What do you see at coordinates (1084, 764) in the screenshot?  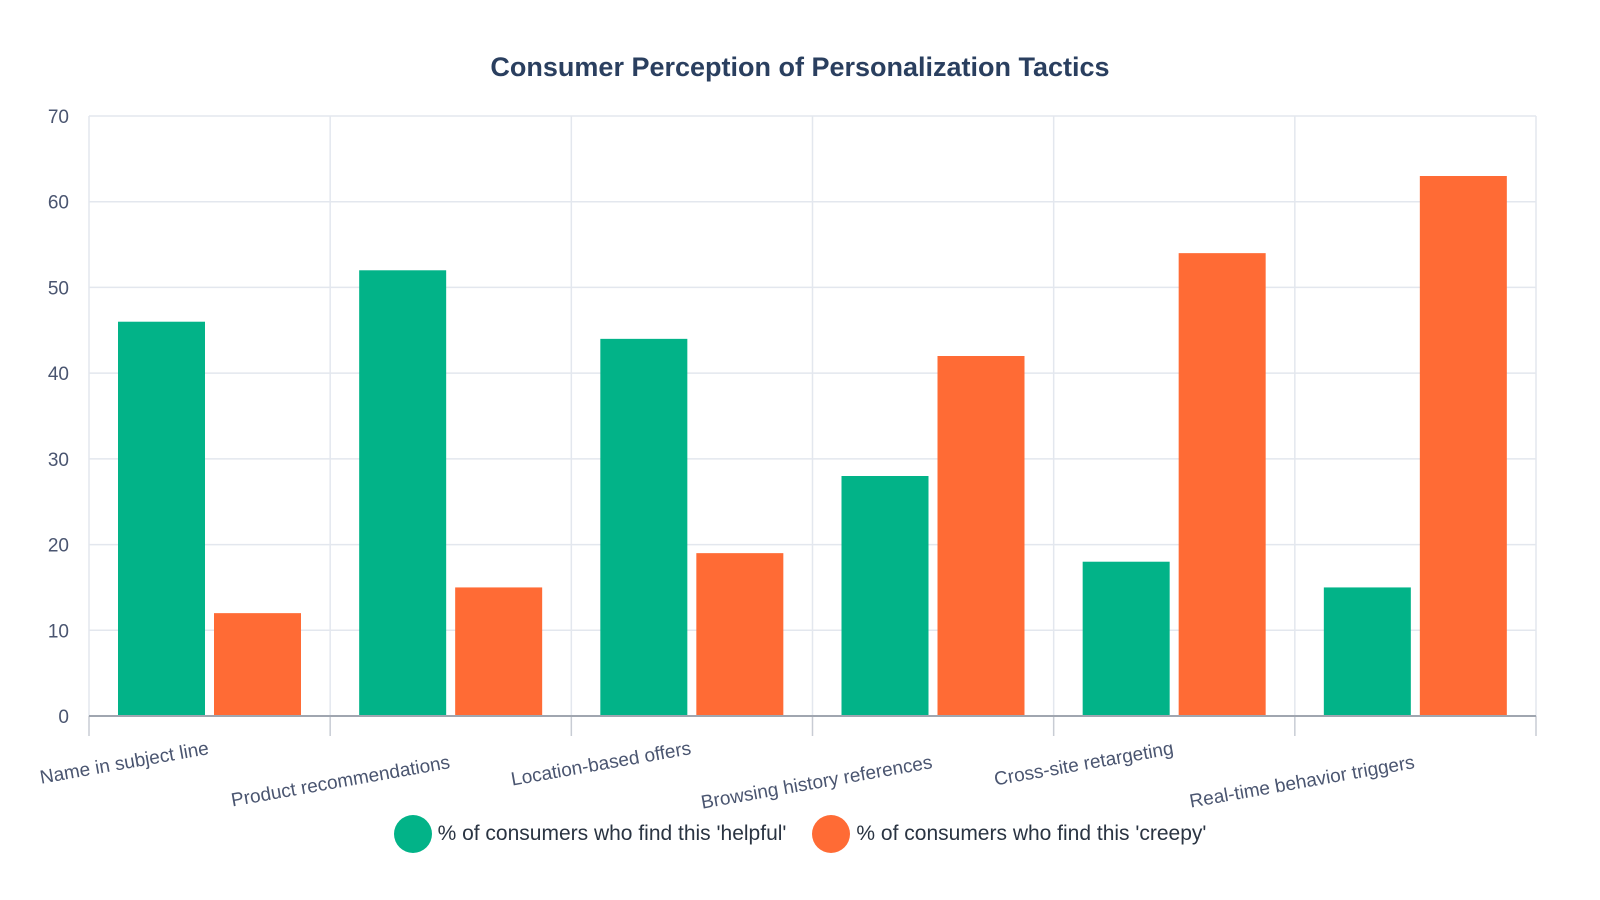 I see `x-tick-label: Cross-site retargeting` at bounding box center [1084, 764].